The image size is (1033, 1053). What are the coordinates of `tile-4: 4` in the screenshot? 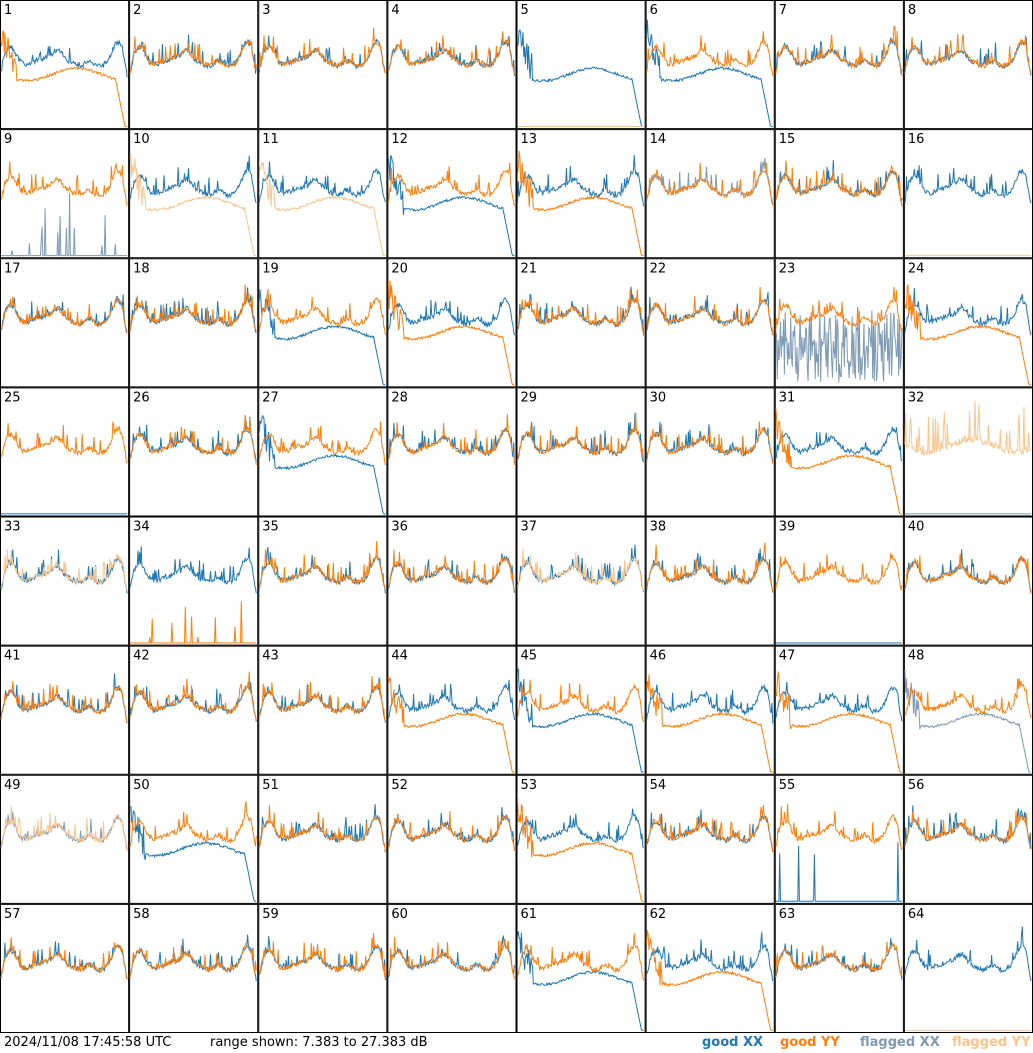 It's located at (452, 65).